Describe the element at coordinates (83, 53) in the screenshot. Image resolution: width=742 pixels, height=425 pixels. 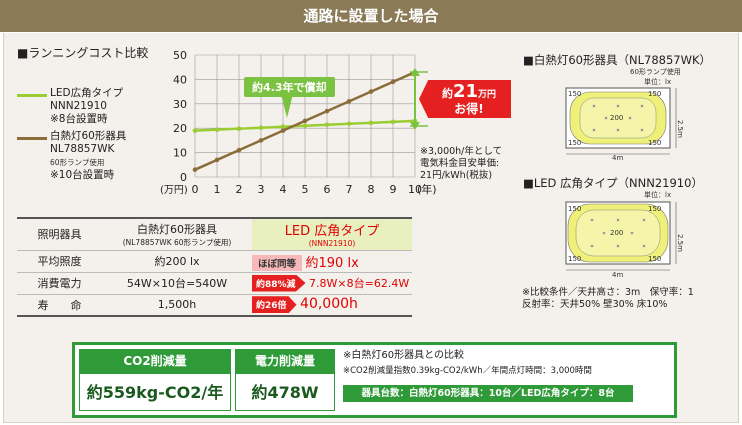
I see `cost-section-title: ■ランニングコスト比較` at that location.